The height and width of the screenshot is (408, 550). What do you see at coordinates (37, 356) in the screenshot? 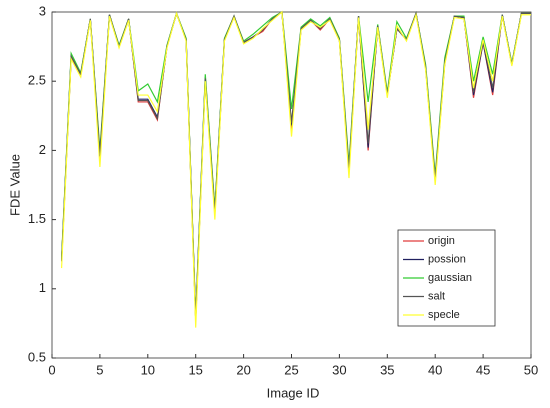
I see `y-tick-label: 0.5` at bounding box center [37, 356].